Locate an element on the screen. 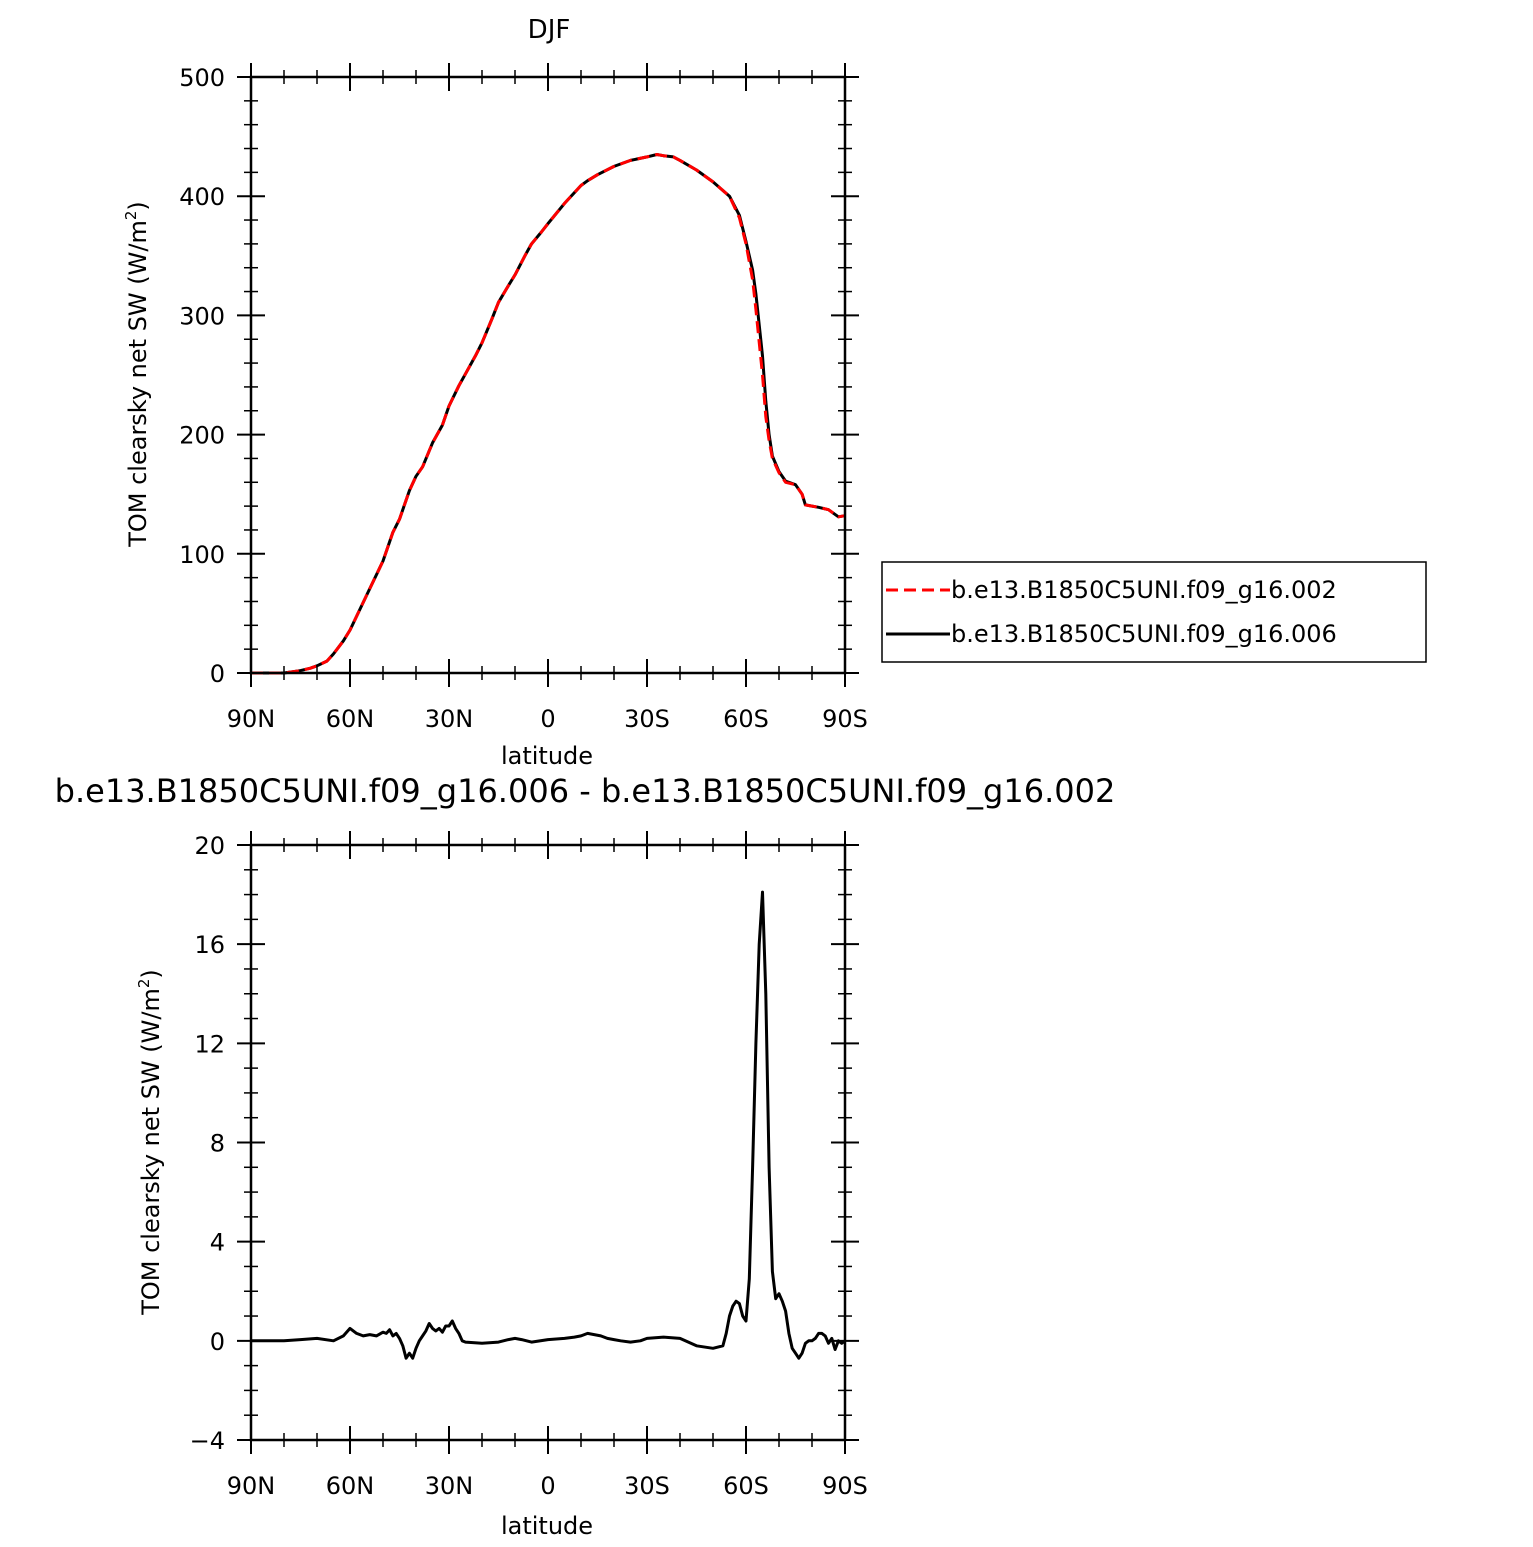 This screenshot has width=1533, height=1547. legend-label-series-2: b.e13.B1850C5UNI.f09_g16.006 is located at coordinates (1144, 634).